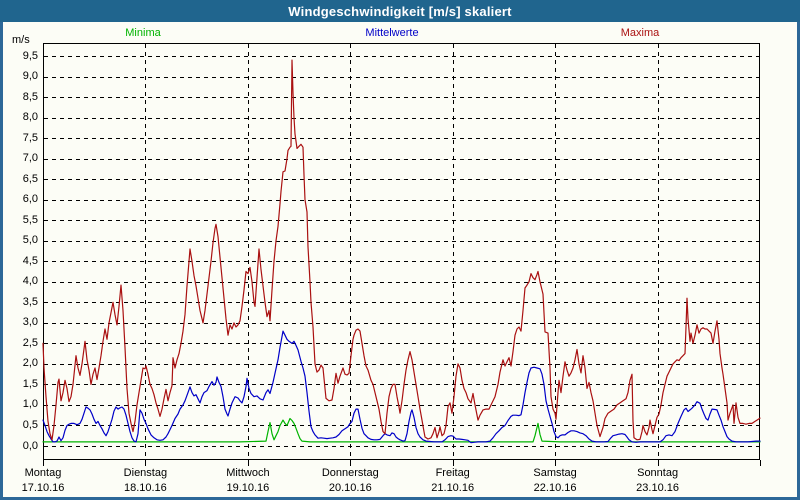  I want to click on y-tick-label: 5,0, so click(30, 240).